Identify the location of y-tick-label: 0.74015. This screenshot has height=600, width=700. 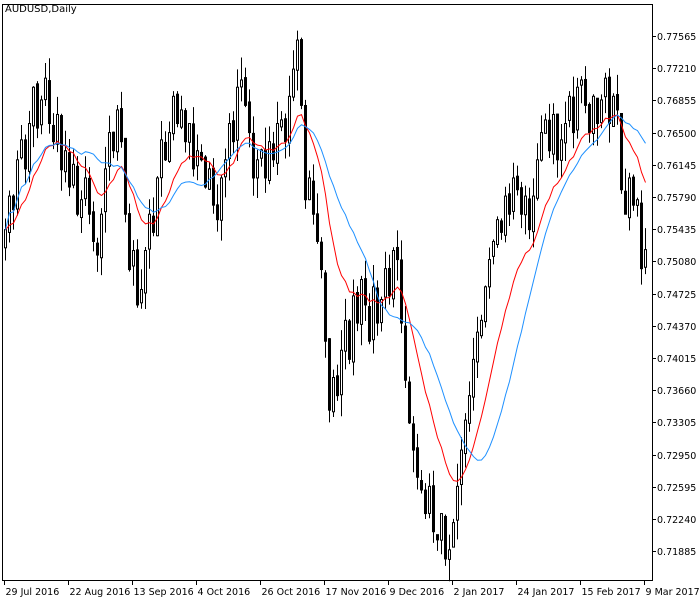
(676, 359).